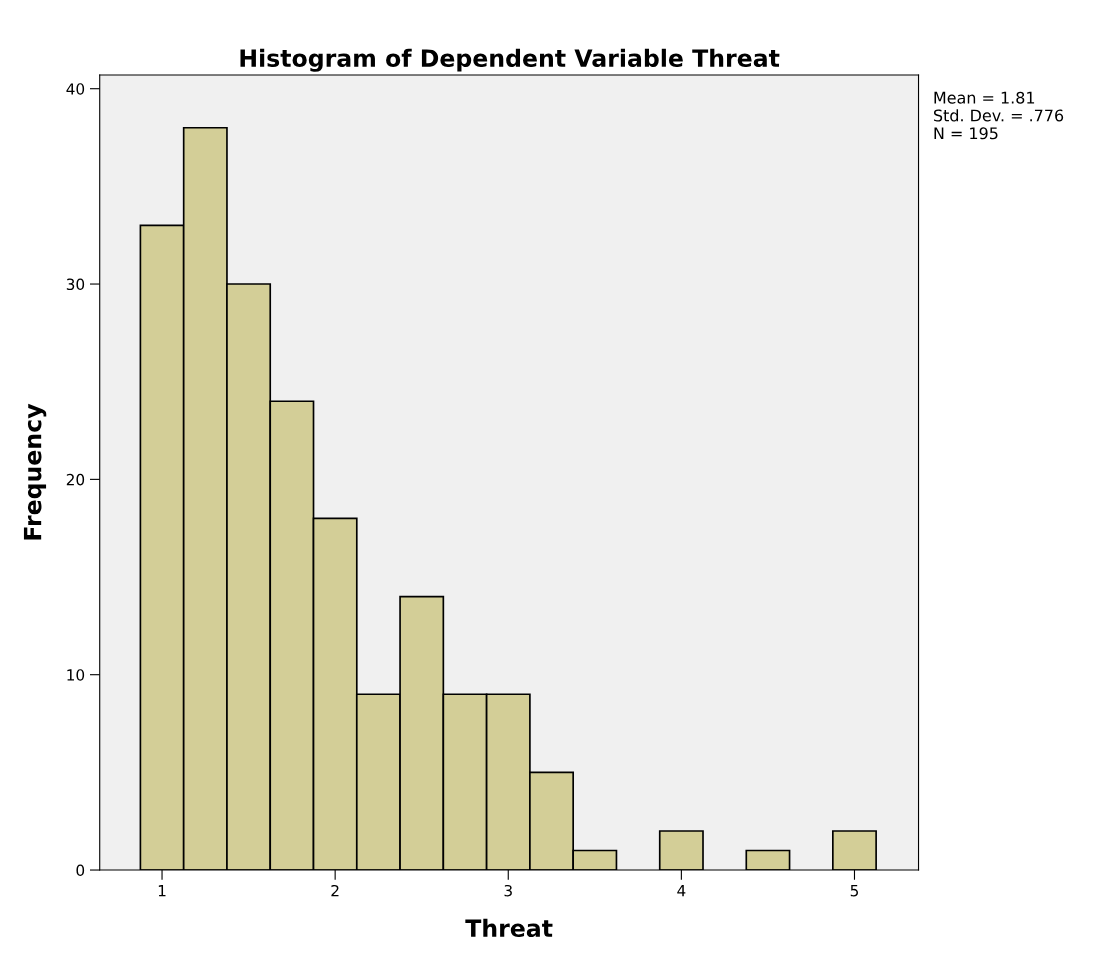  Describe the element at coordinates (75, 479) in the screenshot. I see `y-tick-label: 20` at that location.